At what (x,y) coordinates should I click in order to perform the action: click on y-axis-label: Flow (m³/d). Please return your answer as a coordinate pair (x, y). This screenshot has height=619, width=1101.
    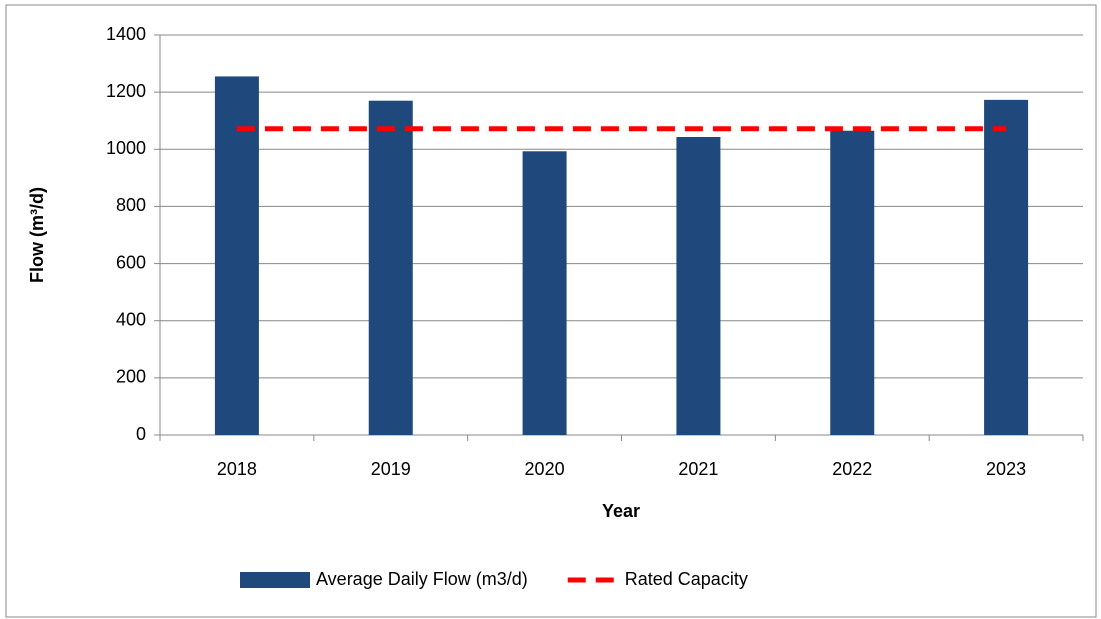
    Looking at the image, I should click on (37, 235).